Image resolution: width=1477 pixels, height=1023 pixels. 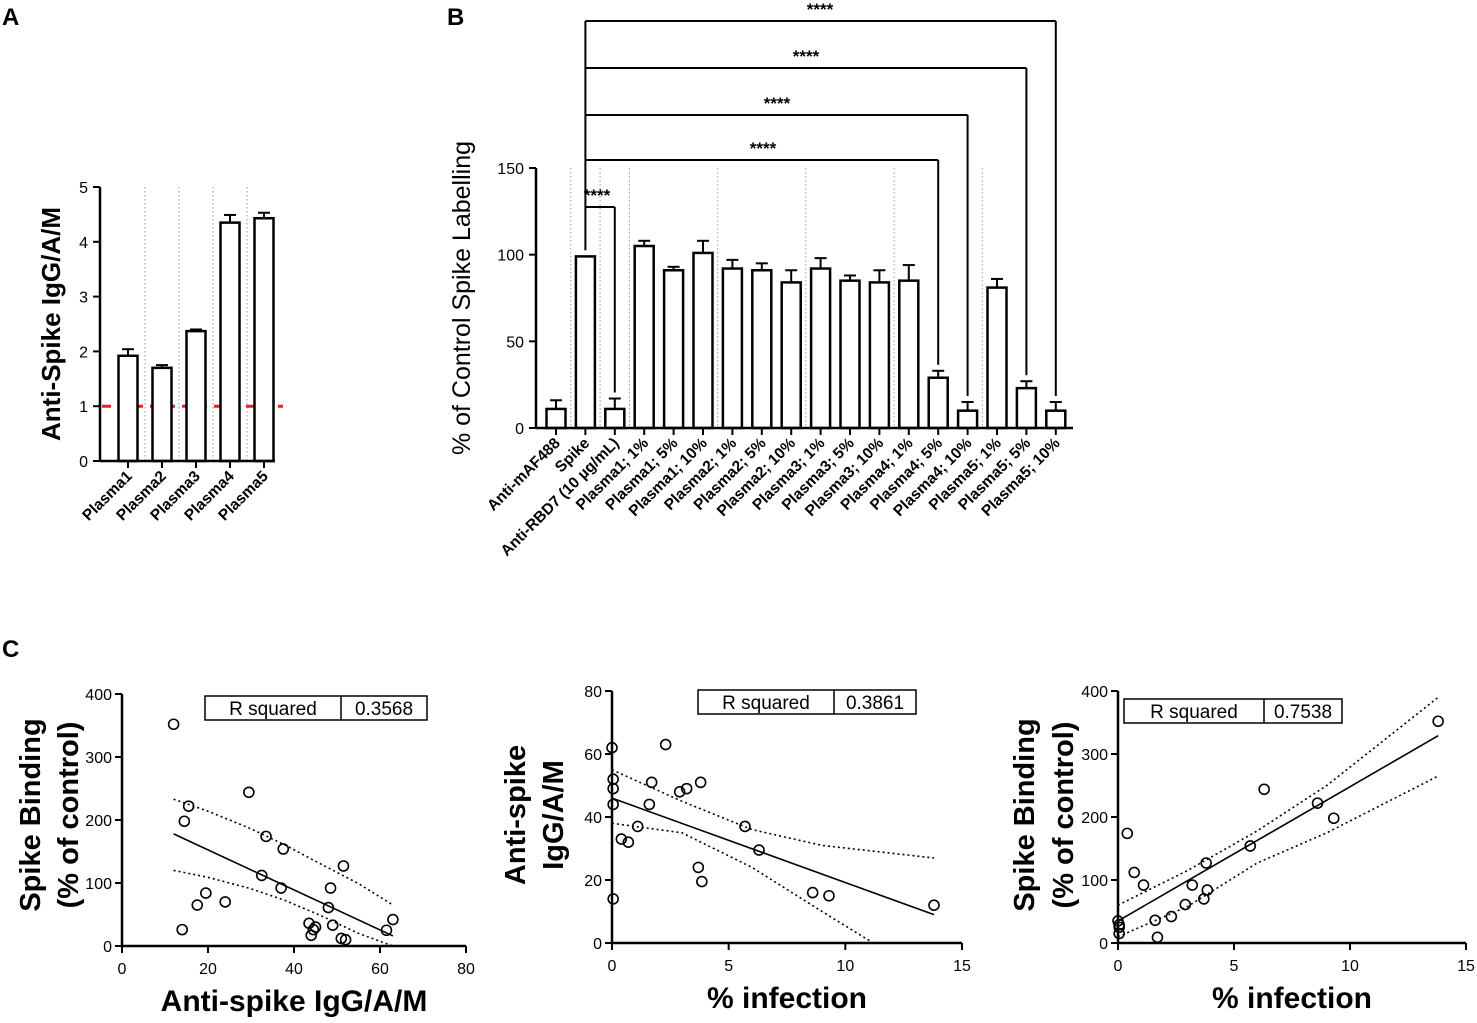 I want to click on x-tick-label: 5, so click(x=1234, y=966).